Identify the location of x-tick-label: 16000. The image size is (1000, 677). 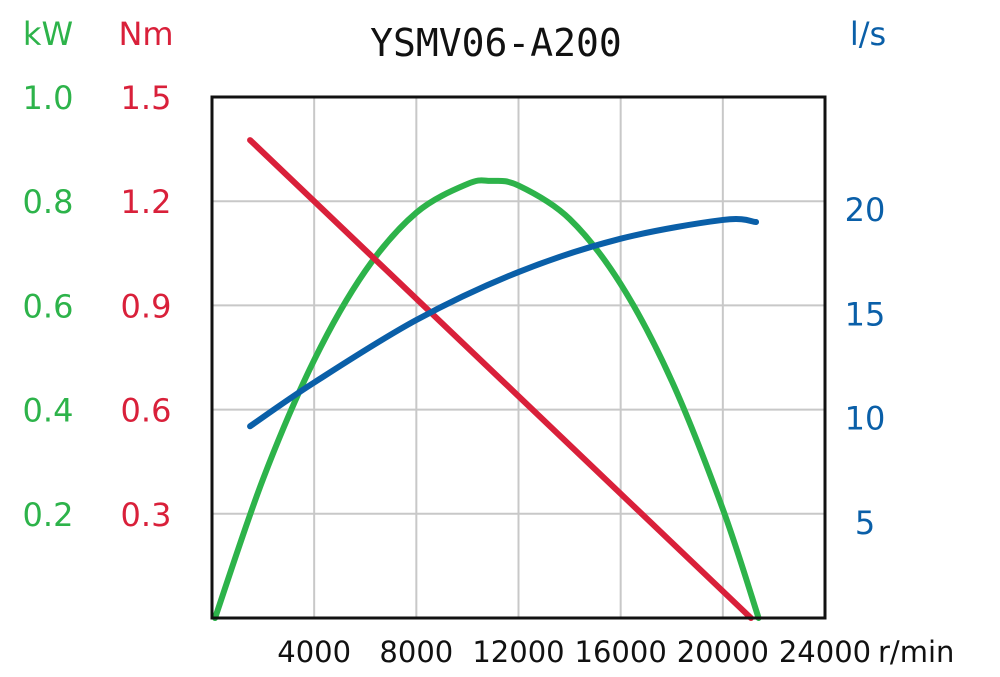
(621, 652).